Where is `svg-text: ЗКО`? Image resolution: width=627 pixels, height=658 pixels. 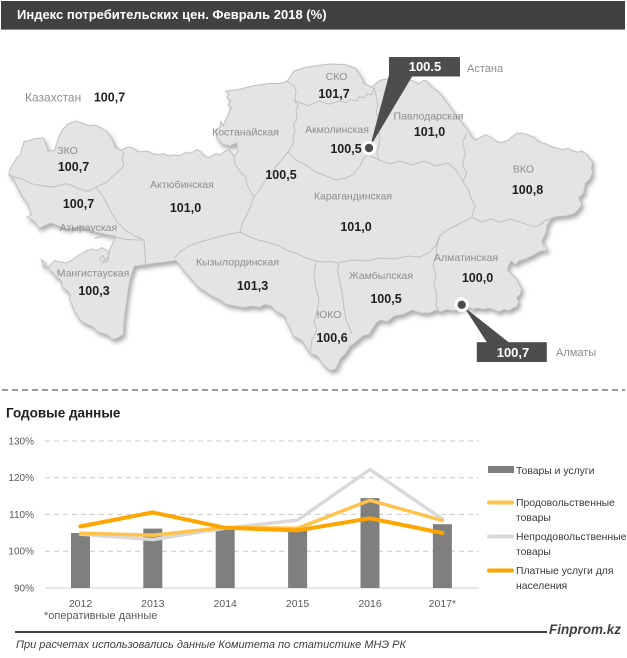
svg-text: ЗКО is located at coordinates (67, 151).